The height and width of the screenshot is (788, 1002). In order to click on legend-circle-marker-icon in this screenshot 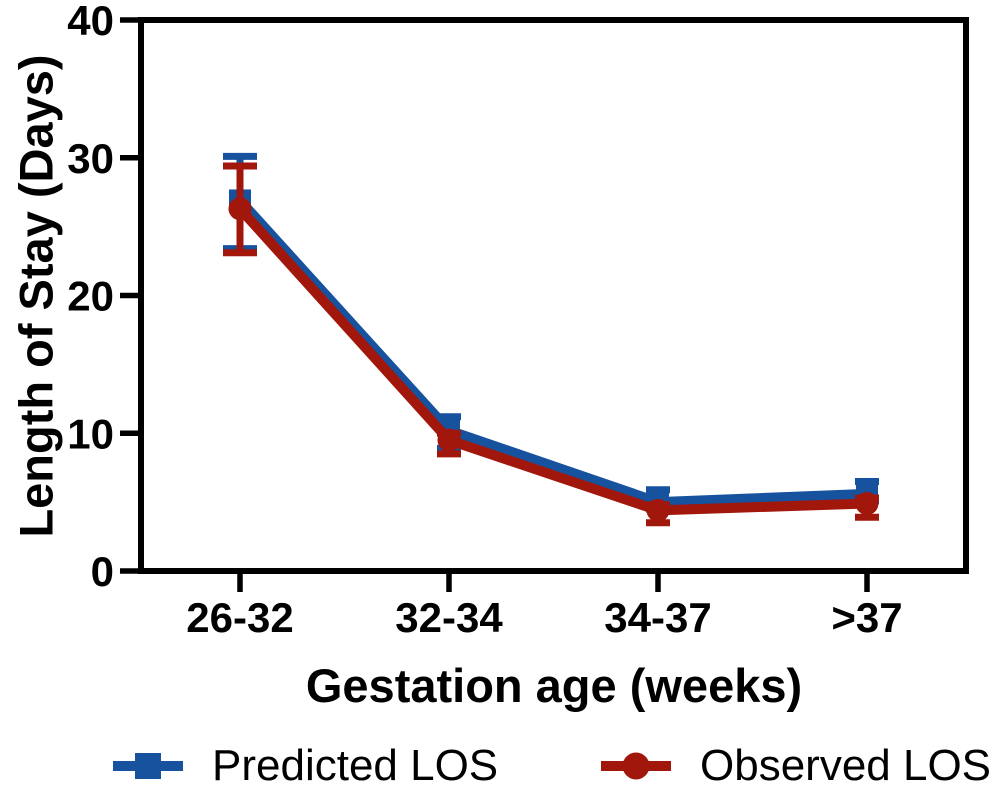, I will do `click(636, 766)`.